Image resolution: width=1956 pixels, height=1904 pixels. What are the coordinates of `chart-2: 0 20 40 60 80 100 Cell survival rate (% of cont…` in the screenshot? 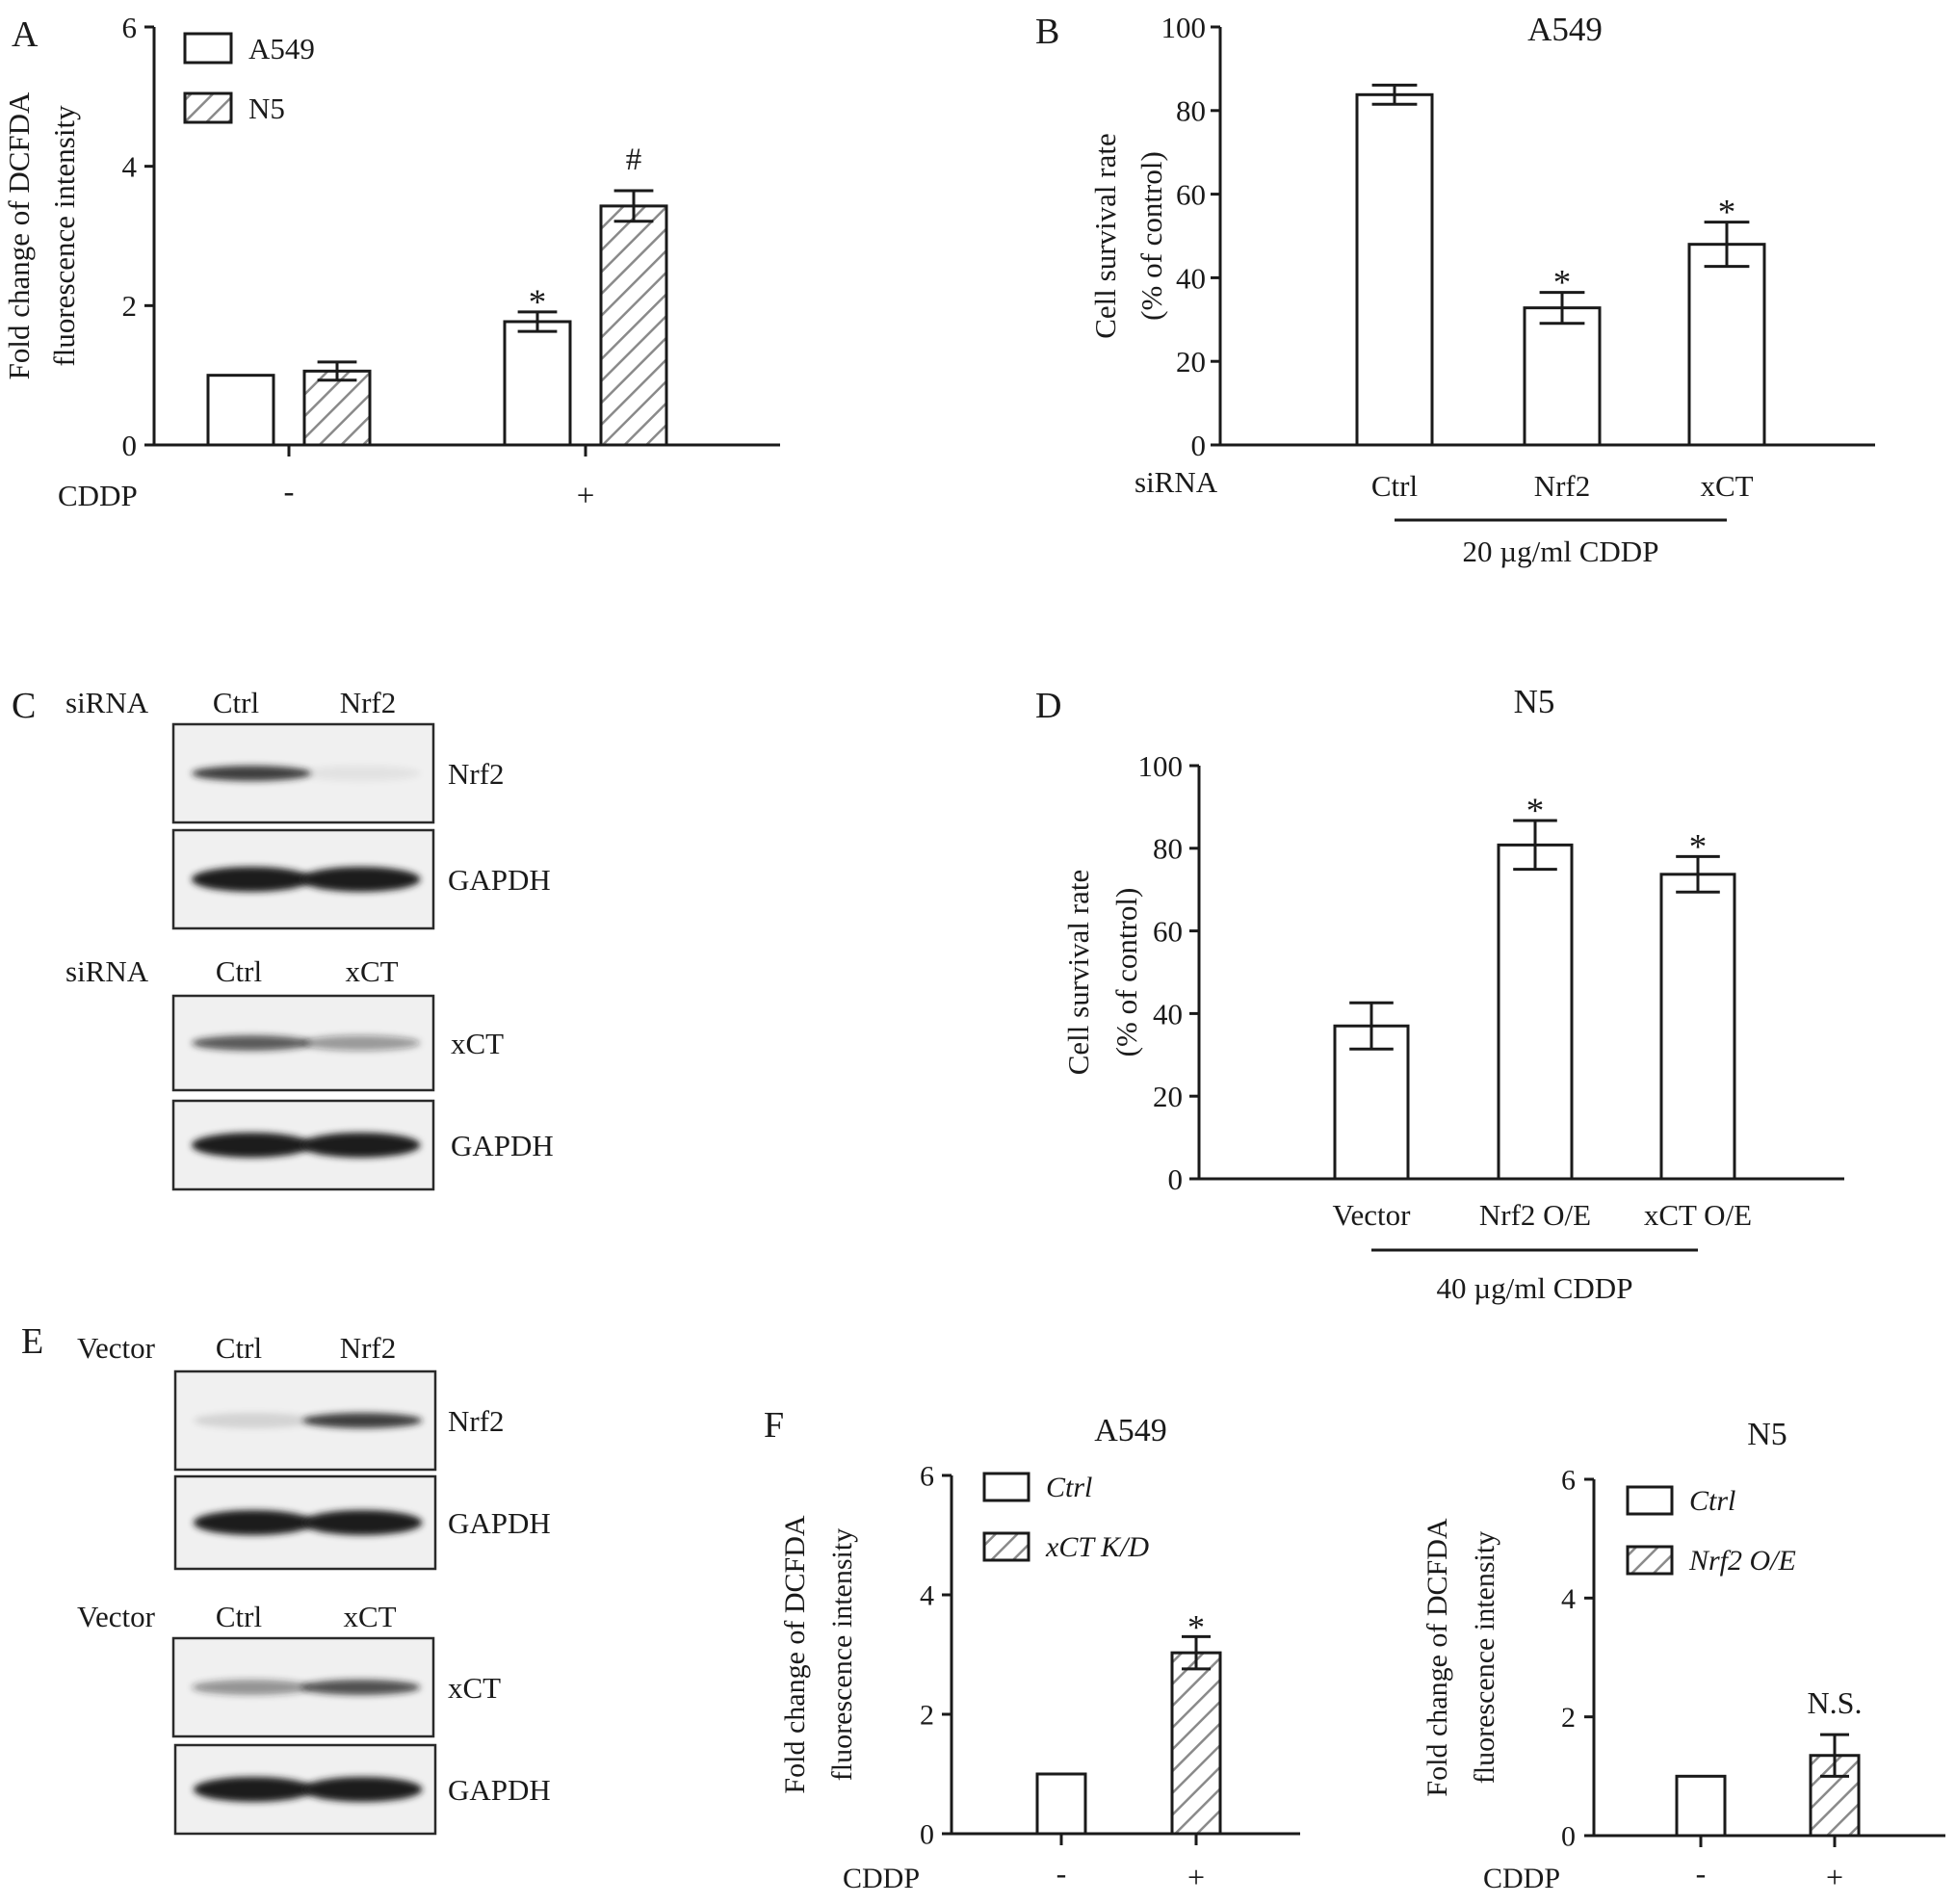 It's located at (1452, 994).